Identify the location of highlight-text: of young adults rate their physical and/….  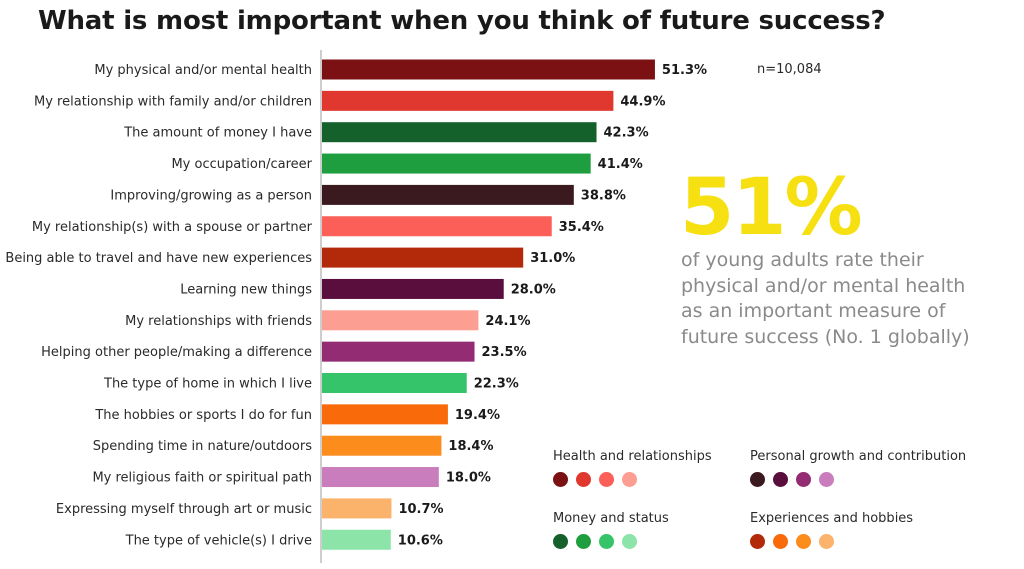
(825, 298).